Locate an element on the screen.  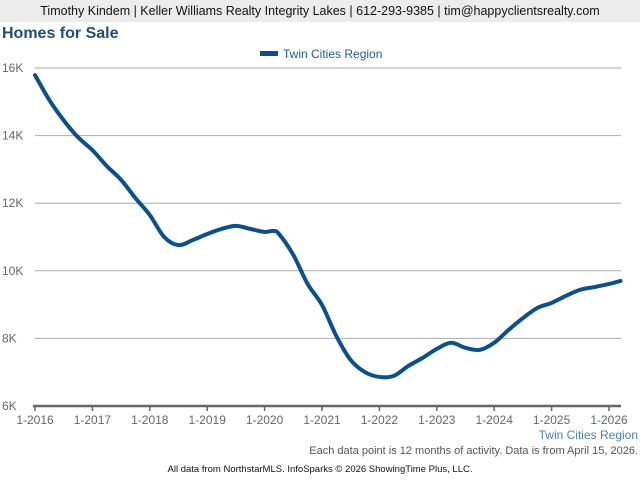
x-tick-label: 1-2017 is located at coordinates (93, 420).